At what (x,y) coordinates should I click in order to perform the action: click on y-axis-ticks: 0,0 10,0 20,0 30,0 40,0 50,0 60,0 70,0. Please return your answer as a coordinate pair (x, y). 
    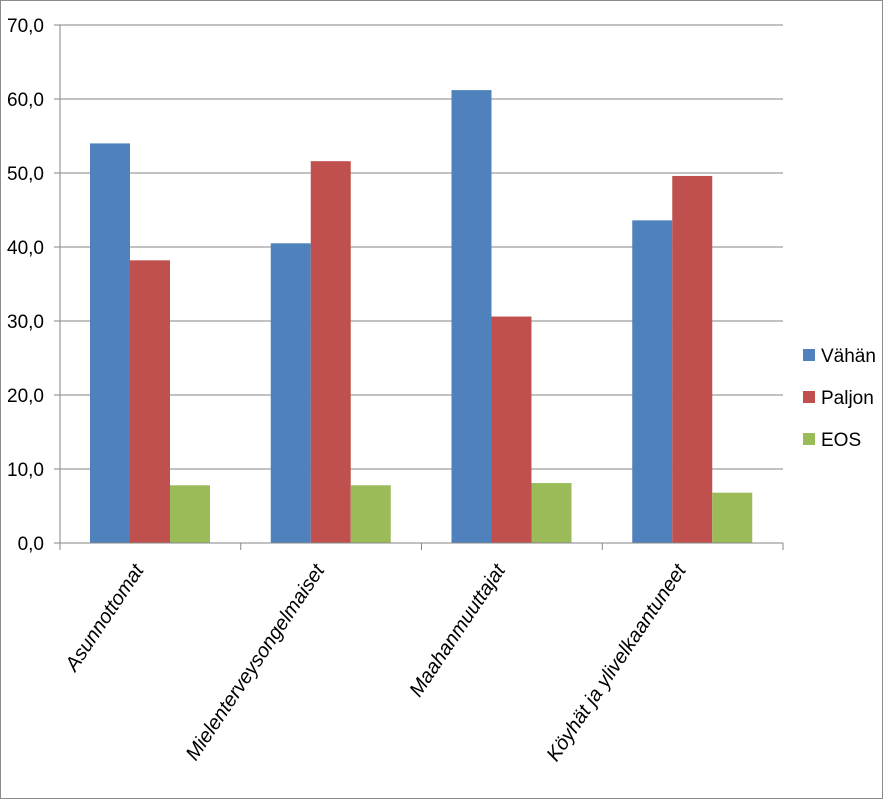
    Looking at the image, I should click on (25, 285).